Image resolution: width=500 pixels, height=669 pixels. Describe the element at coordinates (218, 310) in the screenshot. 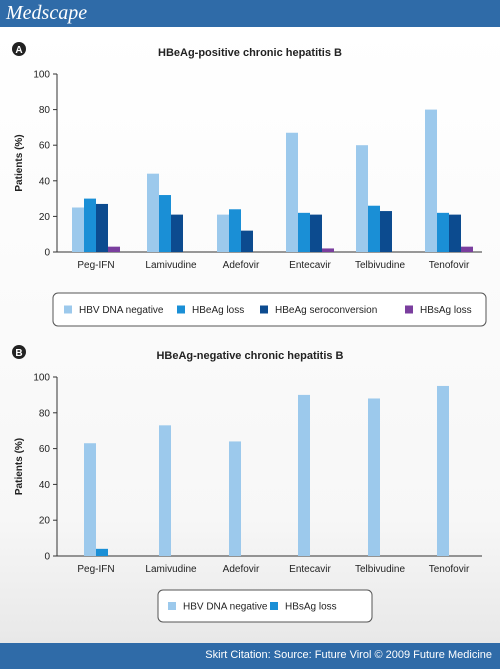

I see `legend-entry: HBeAg loss` at that location.